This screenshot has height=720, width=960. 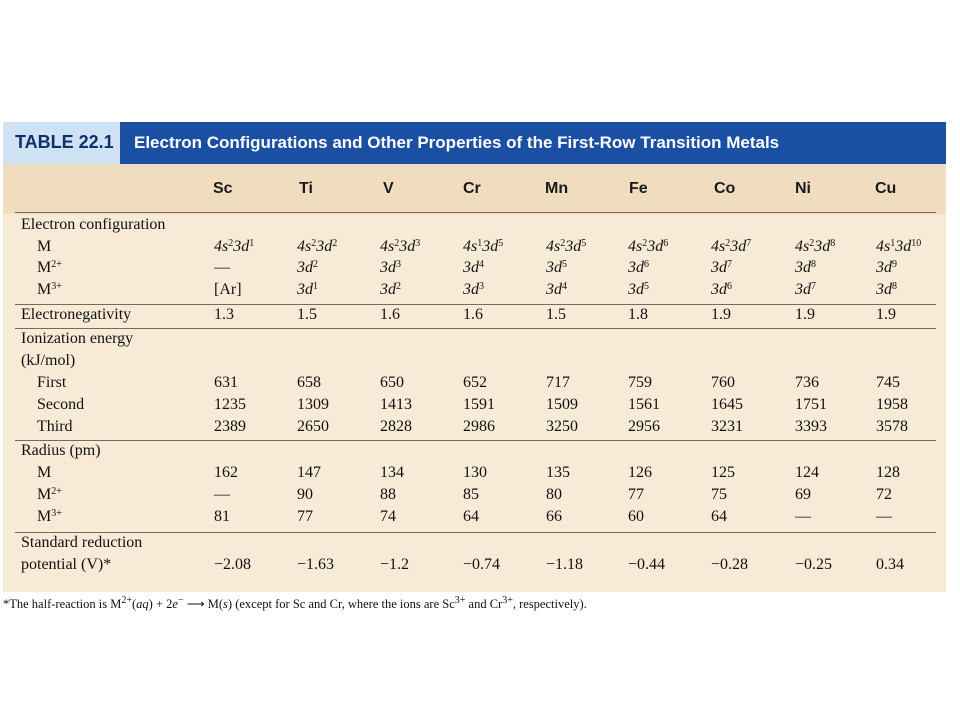 What do you see at coordinates (471, 494) in the screenshot?
I see `radius-m2-cell: 85` at bounding box center [471, 494].